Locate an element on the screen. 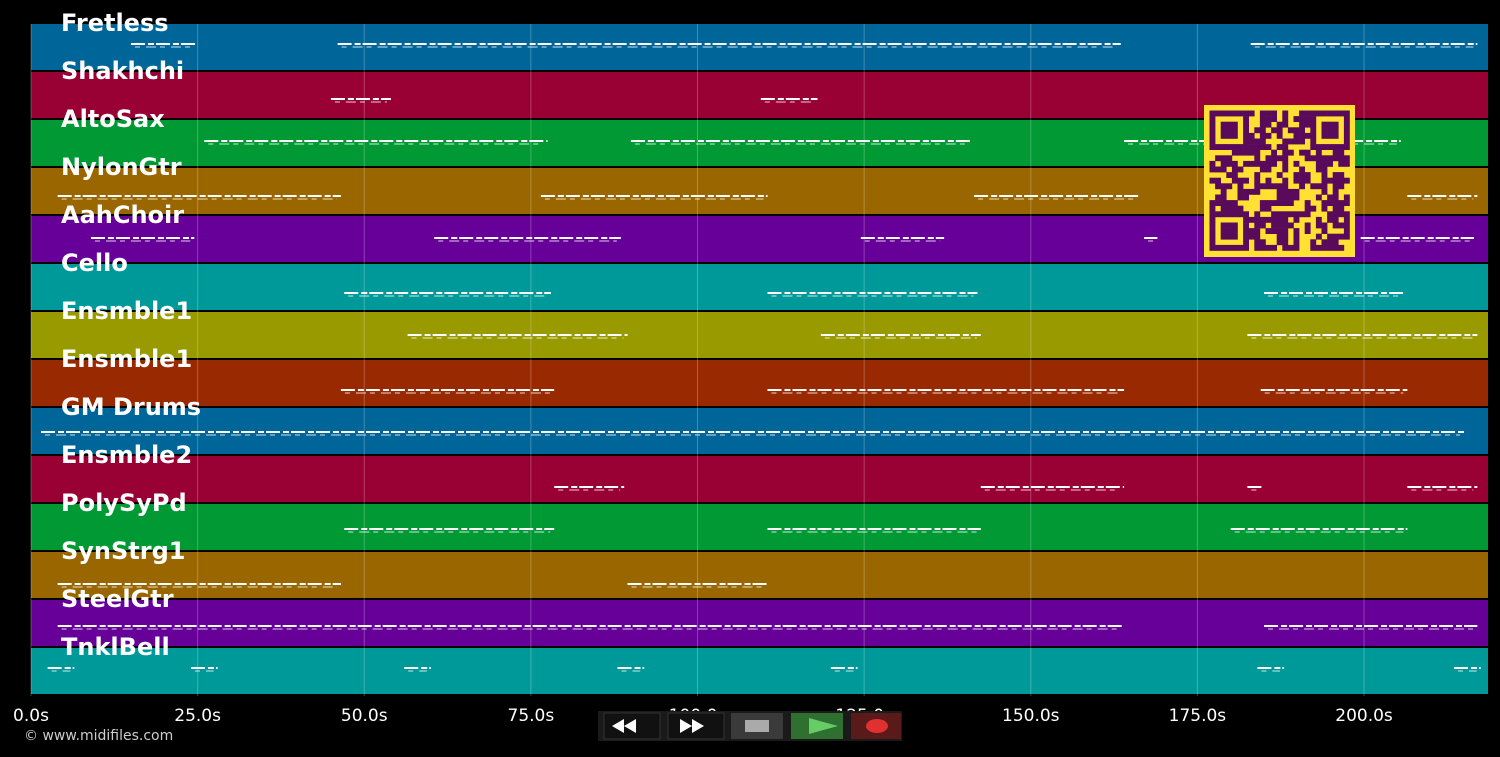  track-name: GM Drums is located at coordinates (131, 407).